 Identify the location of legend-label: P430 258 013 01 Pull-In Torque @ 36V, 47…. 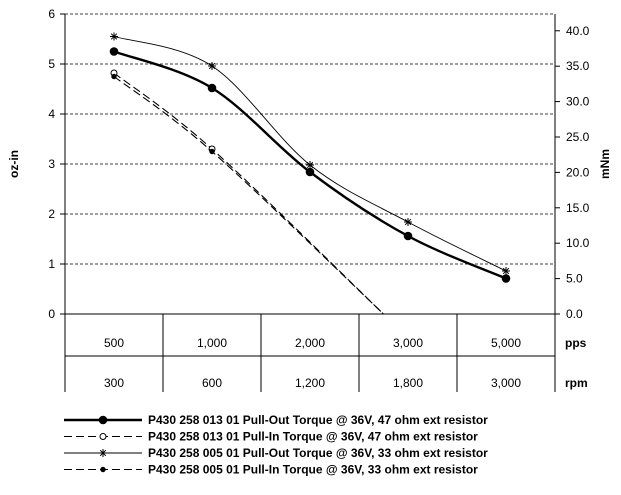
(313, 437).